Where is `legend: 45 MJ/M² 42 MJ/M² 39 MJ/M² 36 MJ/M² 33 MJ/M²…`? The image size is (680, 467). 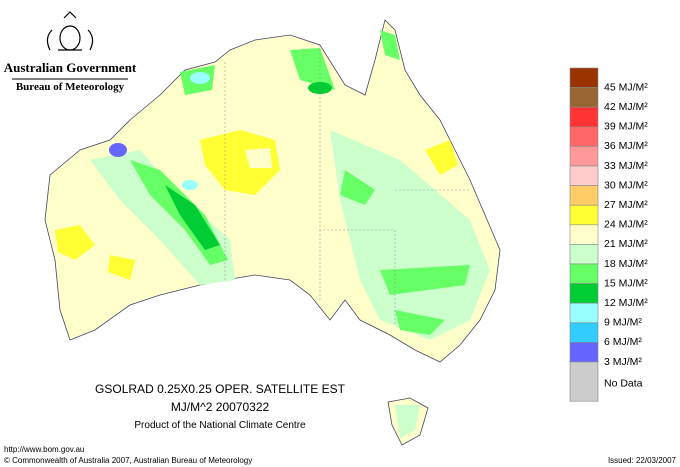
legend: 45 MJ/M² 42 MJ/M² 39 MJ/M² 36 MJ/M² 33 MJ/M²… is located at coordinates (608, 234).